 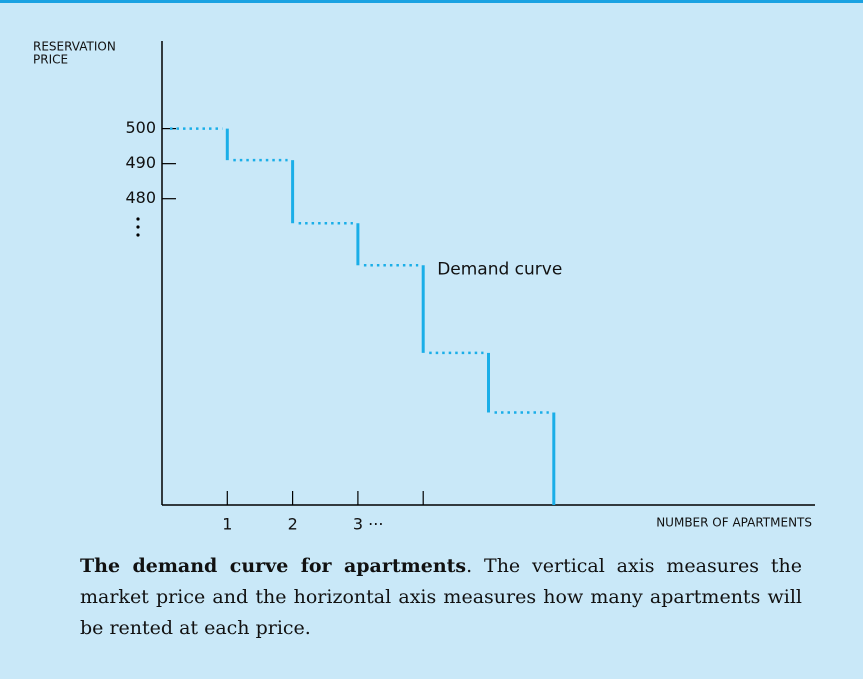 What do you see at coordinates (140, 127) in the screenshot?
I see `y-tick-label: 500` at bounding box center [140, 127].